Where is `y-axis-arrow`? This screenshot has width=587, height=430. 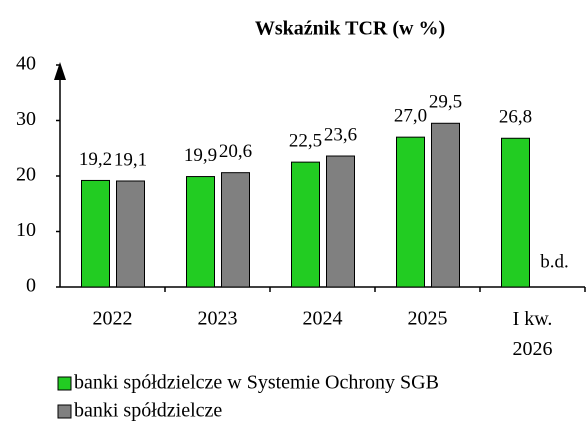
y-axis-arrow is located at coordinates (60, 71).